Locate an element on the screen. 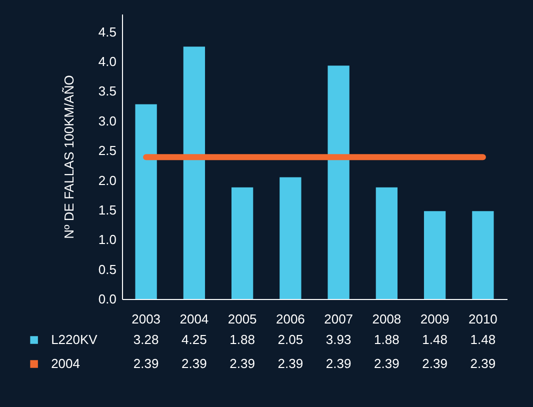 This screenshot has width=533, height=407. y-tick-label: 2.0 is located at coordinates (107, 180).